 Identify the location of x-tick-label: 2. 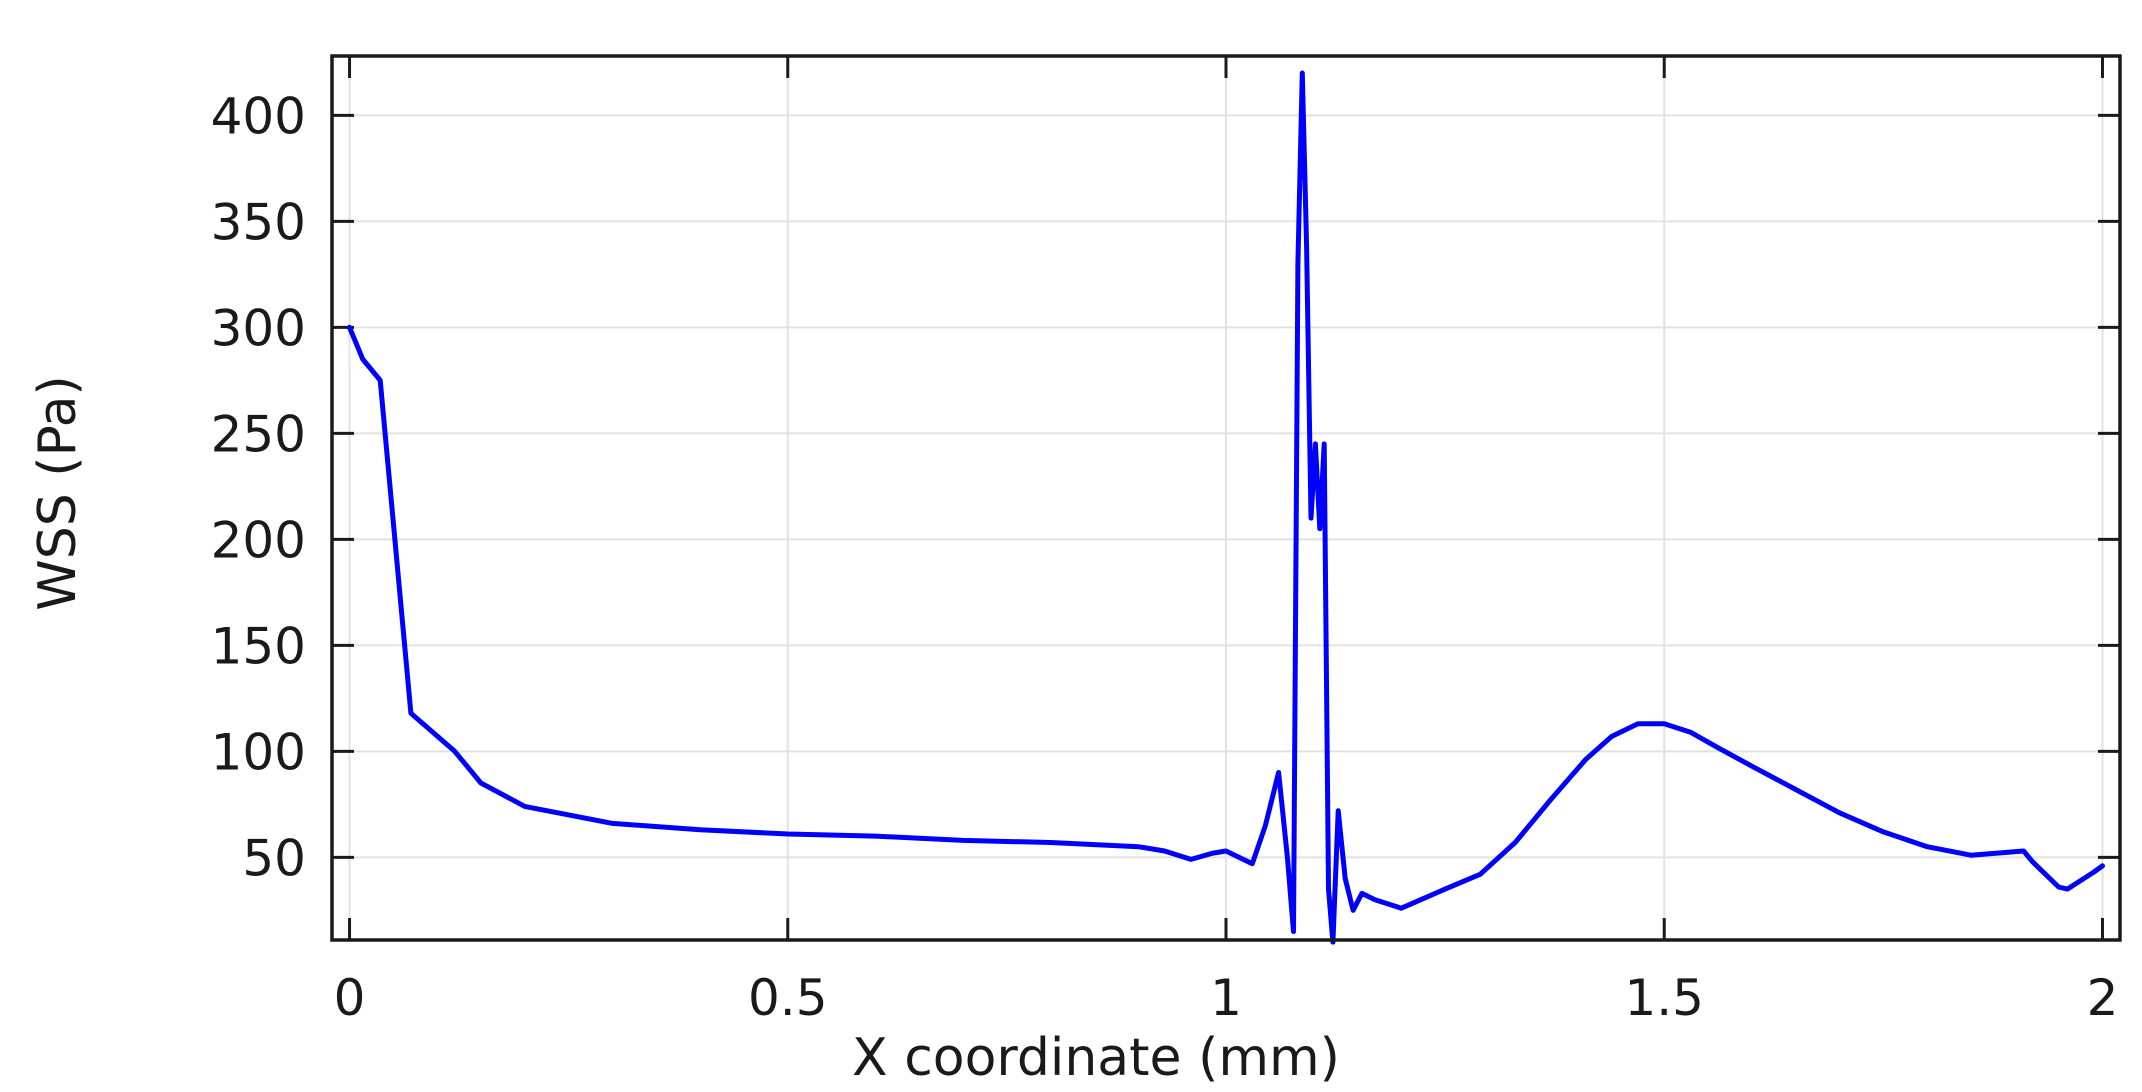
(2103, 998).